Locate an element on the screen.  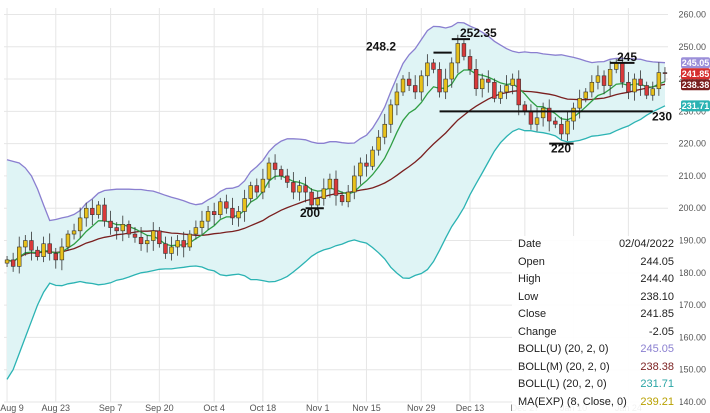
y-tick-label: 180.00 is located at coordinates (692, 273).